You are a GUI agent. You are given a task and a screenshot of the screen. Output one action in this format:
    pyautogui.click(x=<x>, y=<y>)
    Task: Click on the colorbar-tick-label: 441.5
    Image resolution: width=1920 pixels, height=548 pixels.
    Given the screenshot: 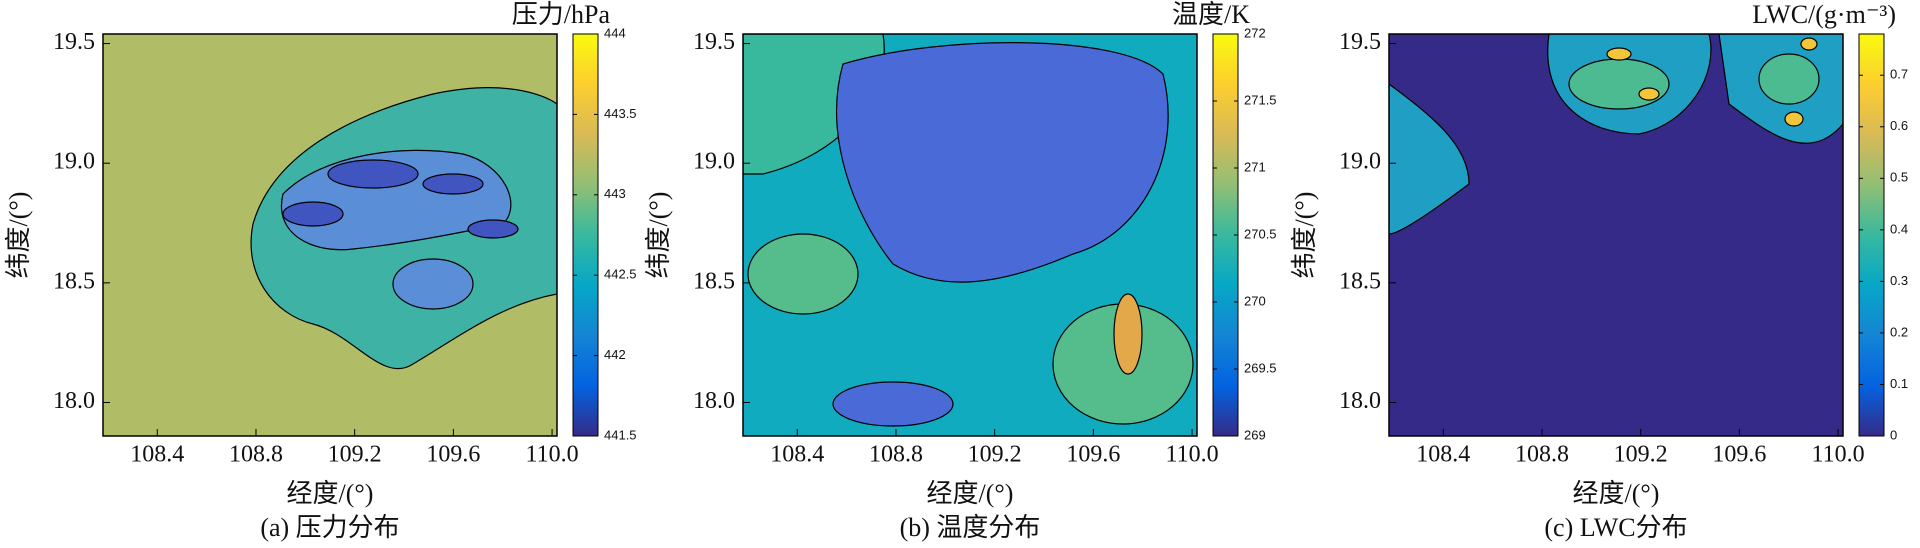 What is the action you would take?
    pyautogui.click(x=620, y=434)
    